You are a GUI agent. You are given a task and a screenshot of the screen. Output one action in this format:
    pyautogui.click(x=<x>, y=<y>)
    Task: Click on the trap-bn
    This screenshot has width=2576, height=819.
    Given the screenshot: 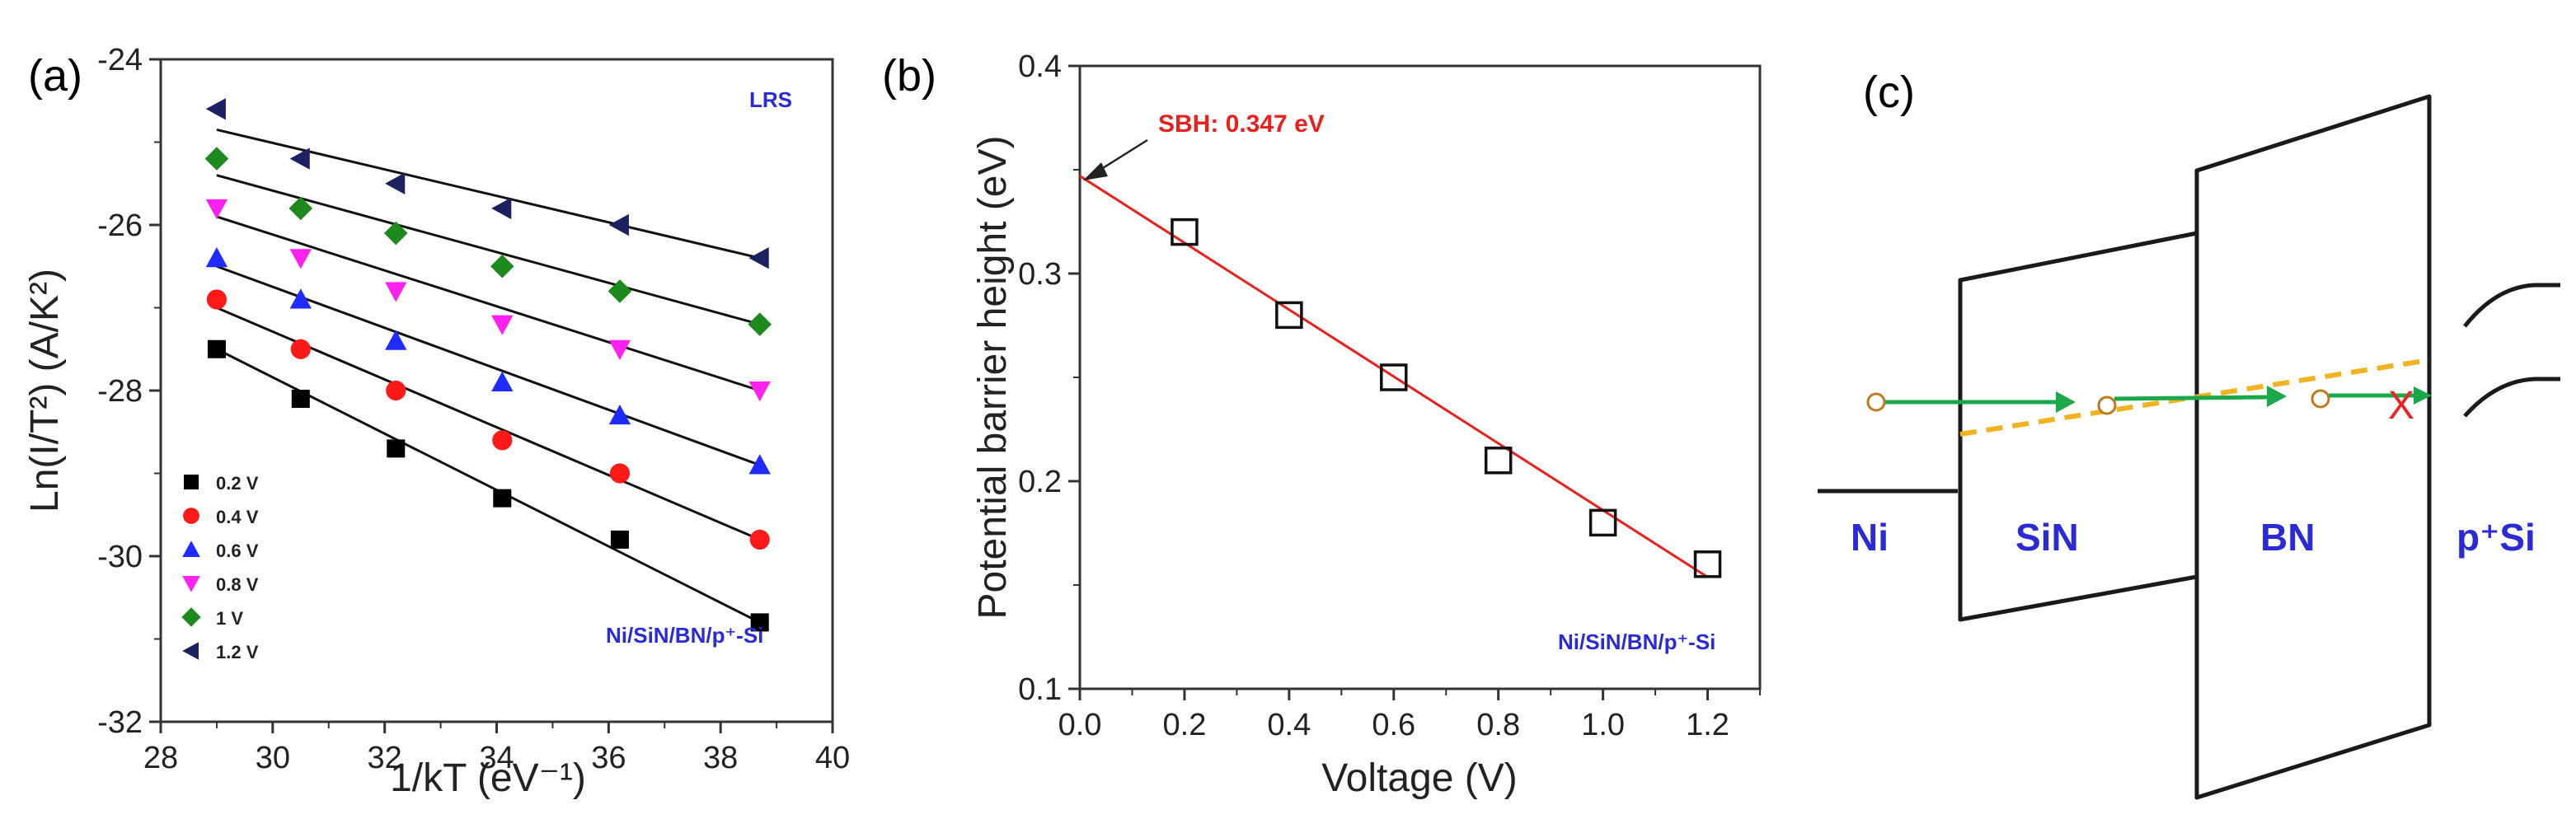 What is the action you would take?
    pyautogui.click(x=2320, y=399)
    